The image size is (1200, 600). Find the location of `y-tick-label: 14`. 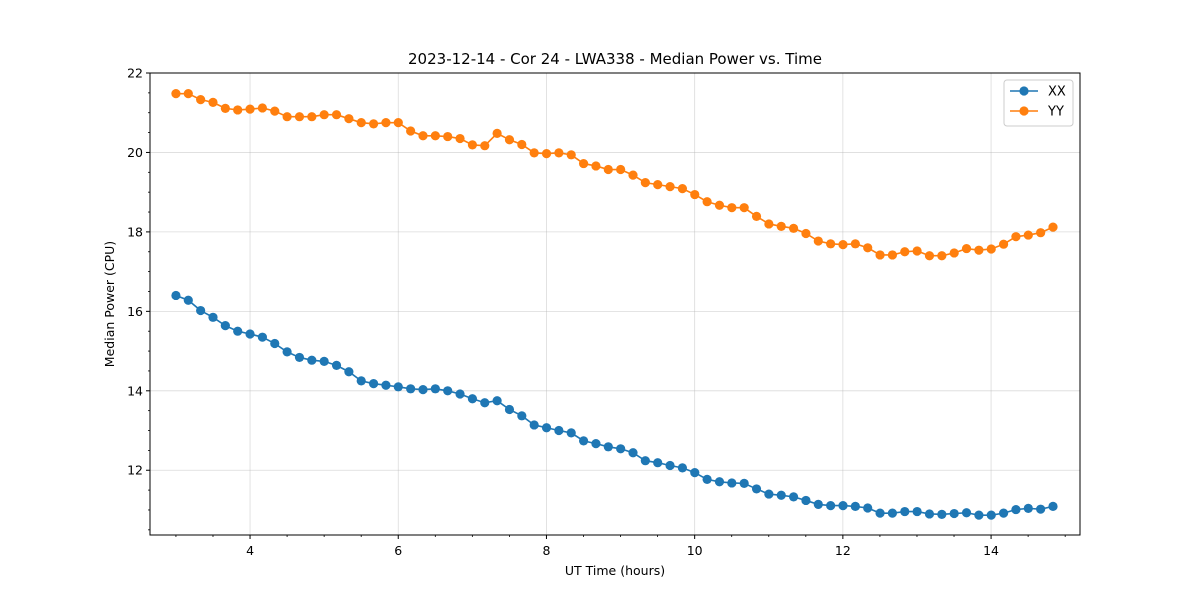

y-tick-label: 14 is located at coordinates (135, 390).